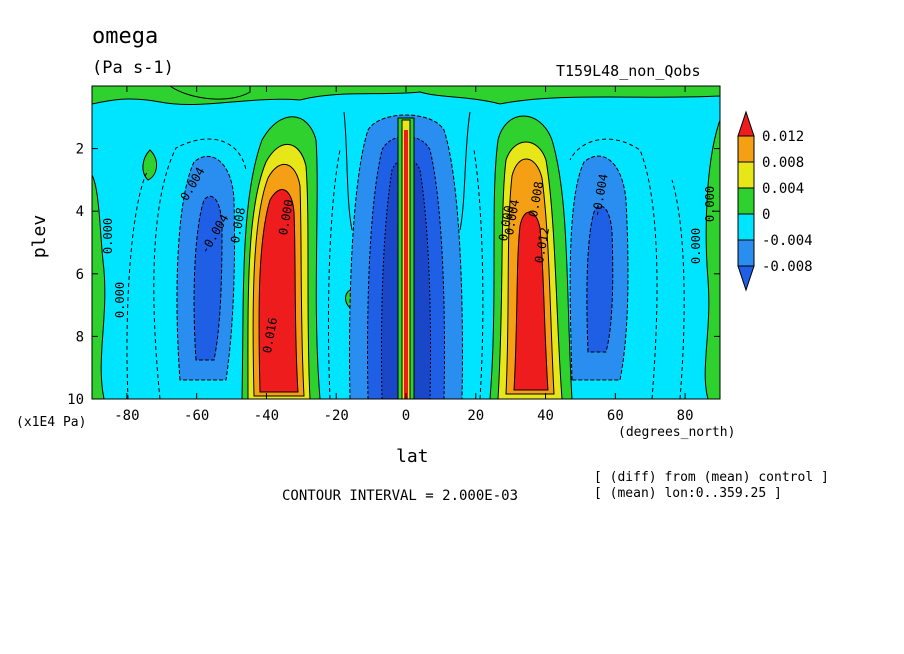 The width and height of the screenshot is (904, 654). What do you see at coordinates (628, 71) in the screenshot?
I see `run-label: T159L48_non_Qobs` at bounding box center [628, 71].